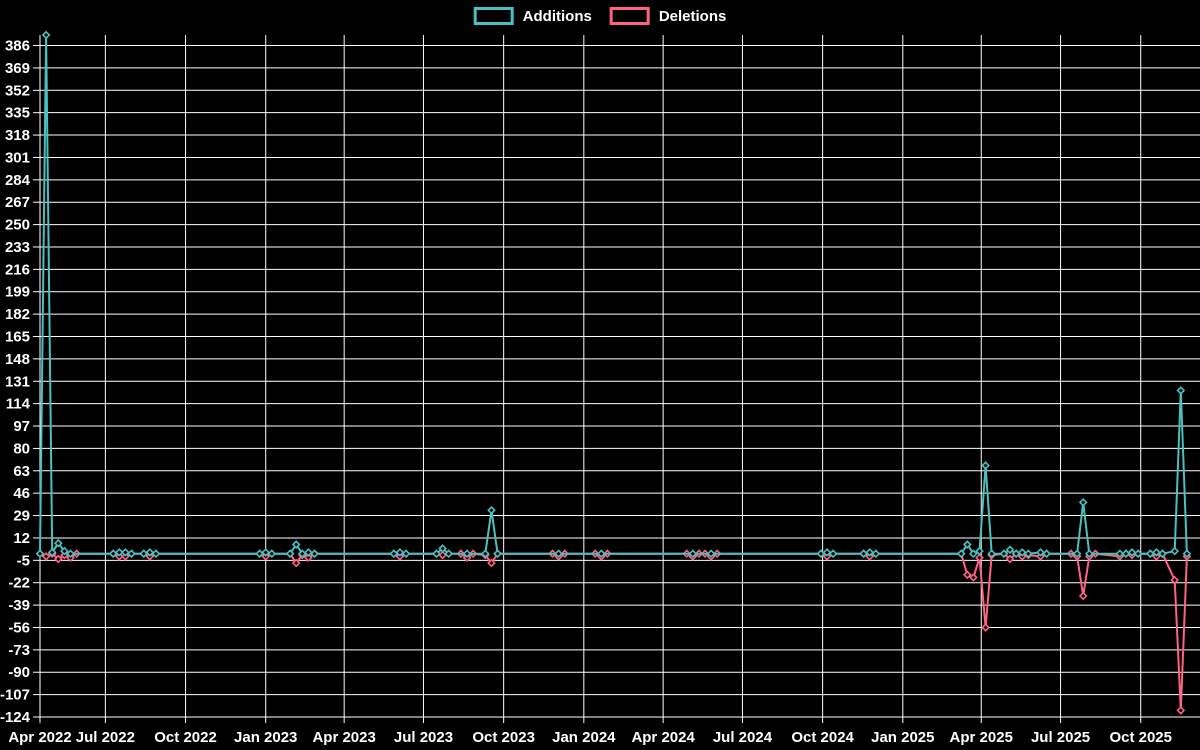 Image resolution: width=1200 pixels, height=750 pixels. Describe the element at coordinates (17, 90) in the screenshot. I see `y-tick-label: 352` at that location.